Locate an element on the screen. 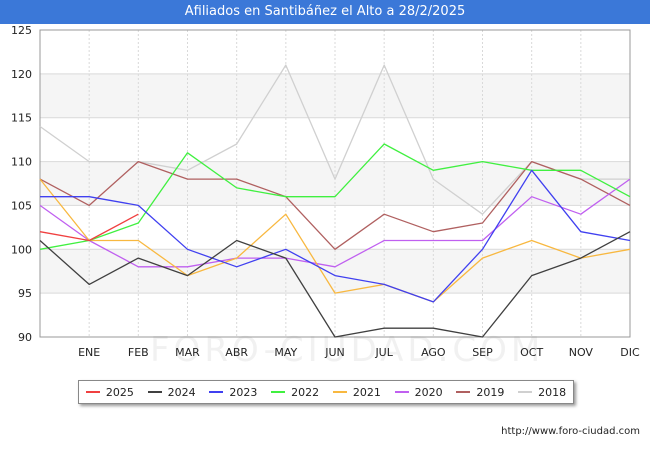 The width and height of the screenshot is (650, 450). x-tick-label: DIC is located at coordinates (630, 352).